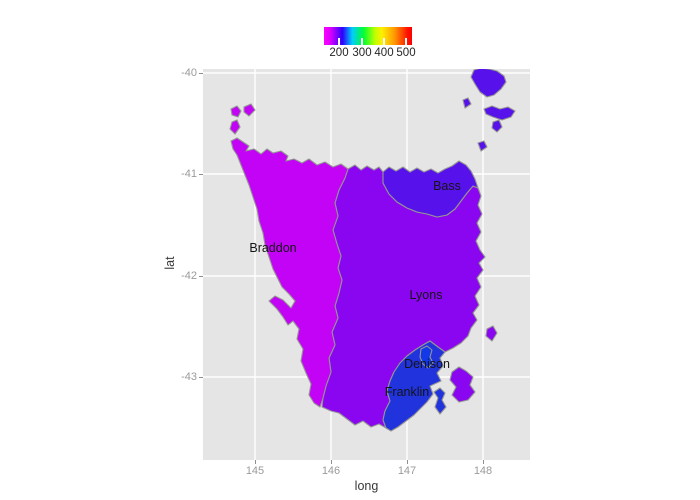 This screenshot has height=500, width=700. Describe the element at coordinates (488, 83) in the screenshot. I see `flinders-island` at that location.